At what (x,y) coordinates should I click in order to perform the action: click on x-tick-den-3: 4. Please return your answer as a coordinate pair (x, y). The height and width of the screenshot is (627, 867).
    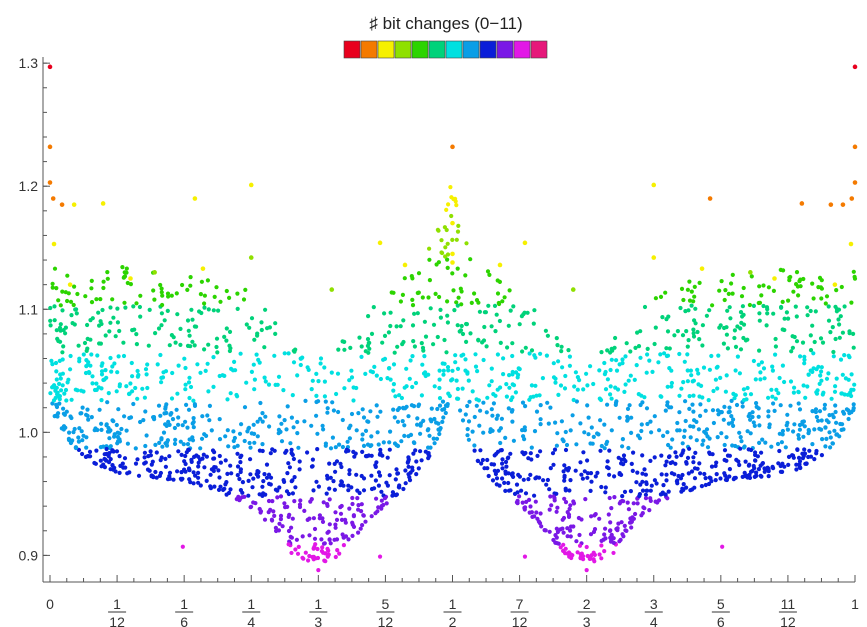
    Looking at the image, I should click on (251, 620).